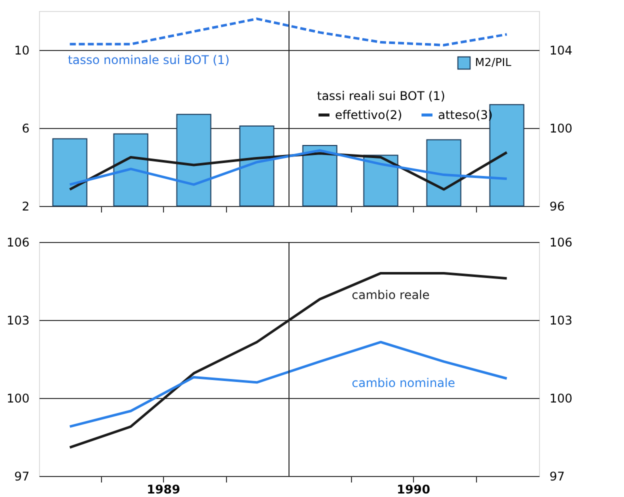  What do you see at coordinates (22, 51) in the screenshot?
I see `y-tick-label: 10` at bounding box center [22, 51].